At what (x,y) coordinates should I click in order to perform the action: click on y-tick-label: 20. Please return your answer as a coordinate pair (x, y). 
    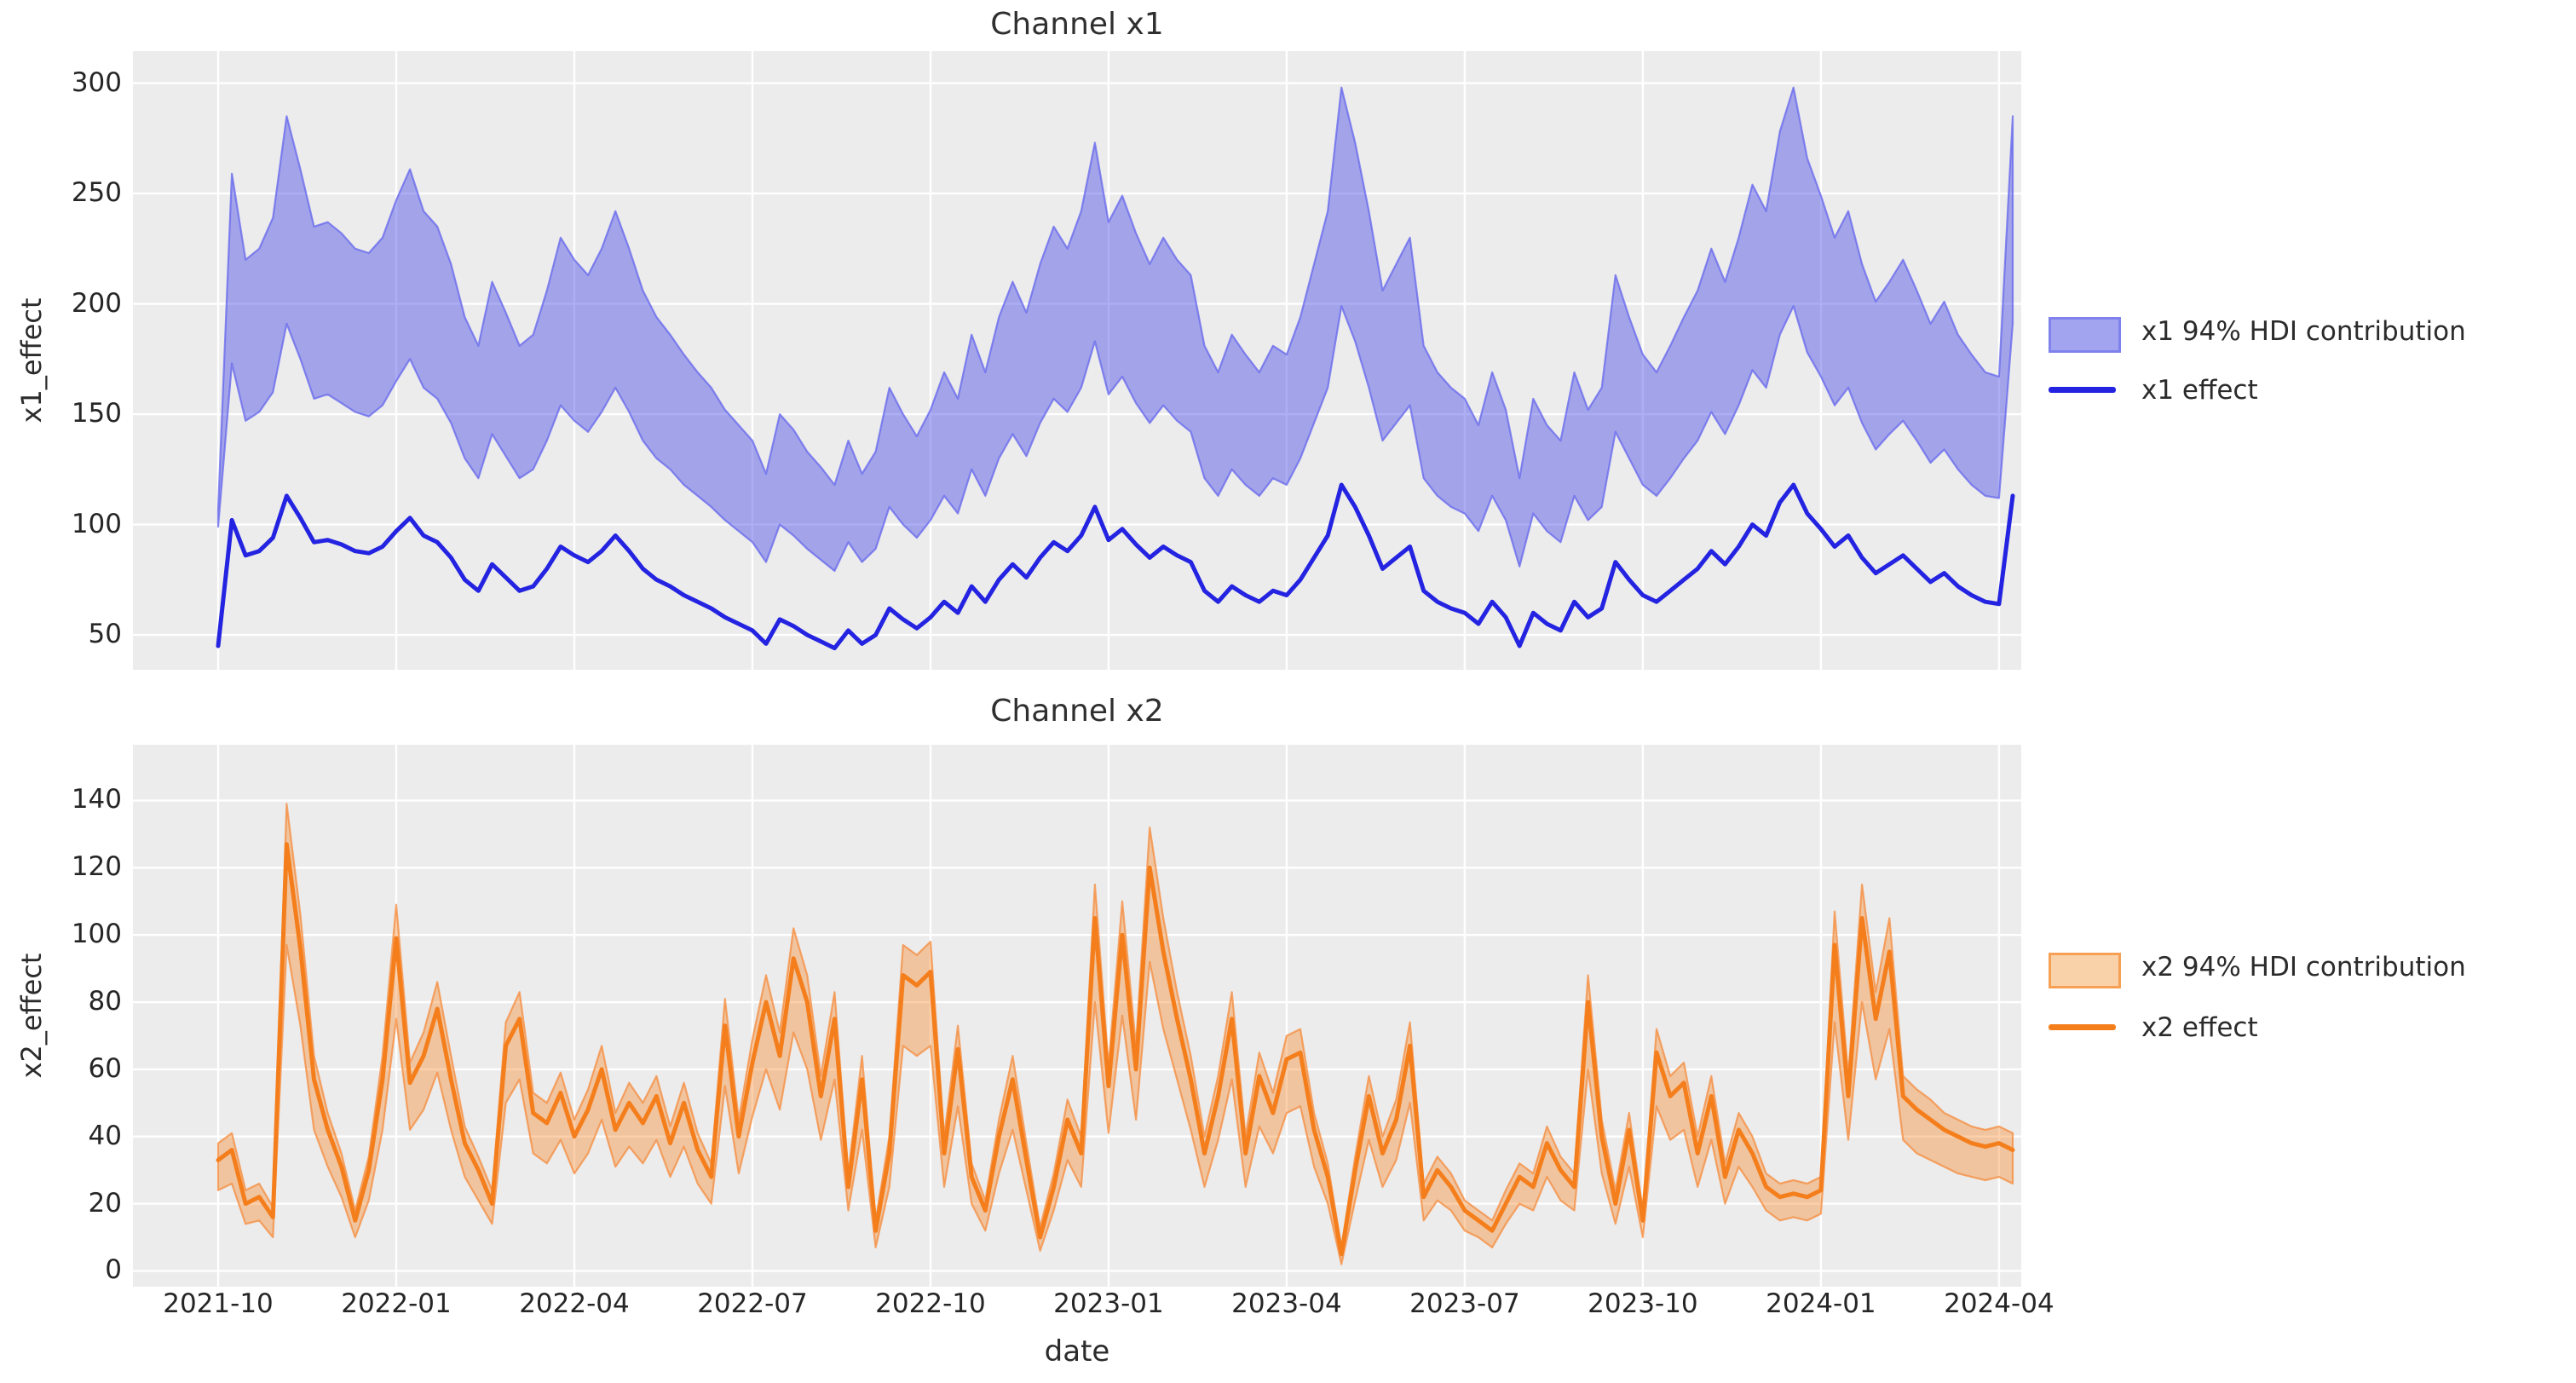
    Looking at the image, I should click on (105, 1203).